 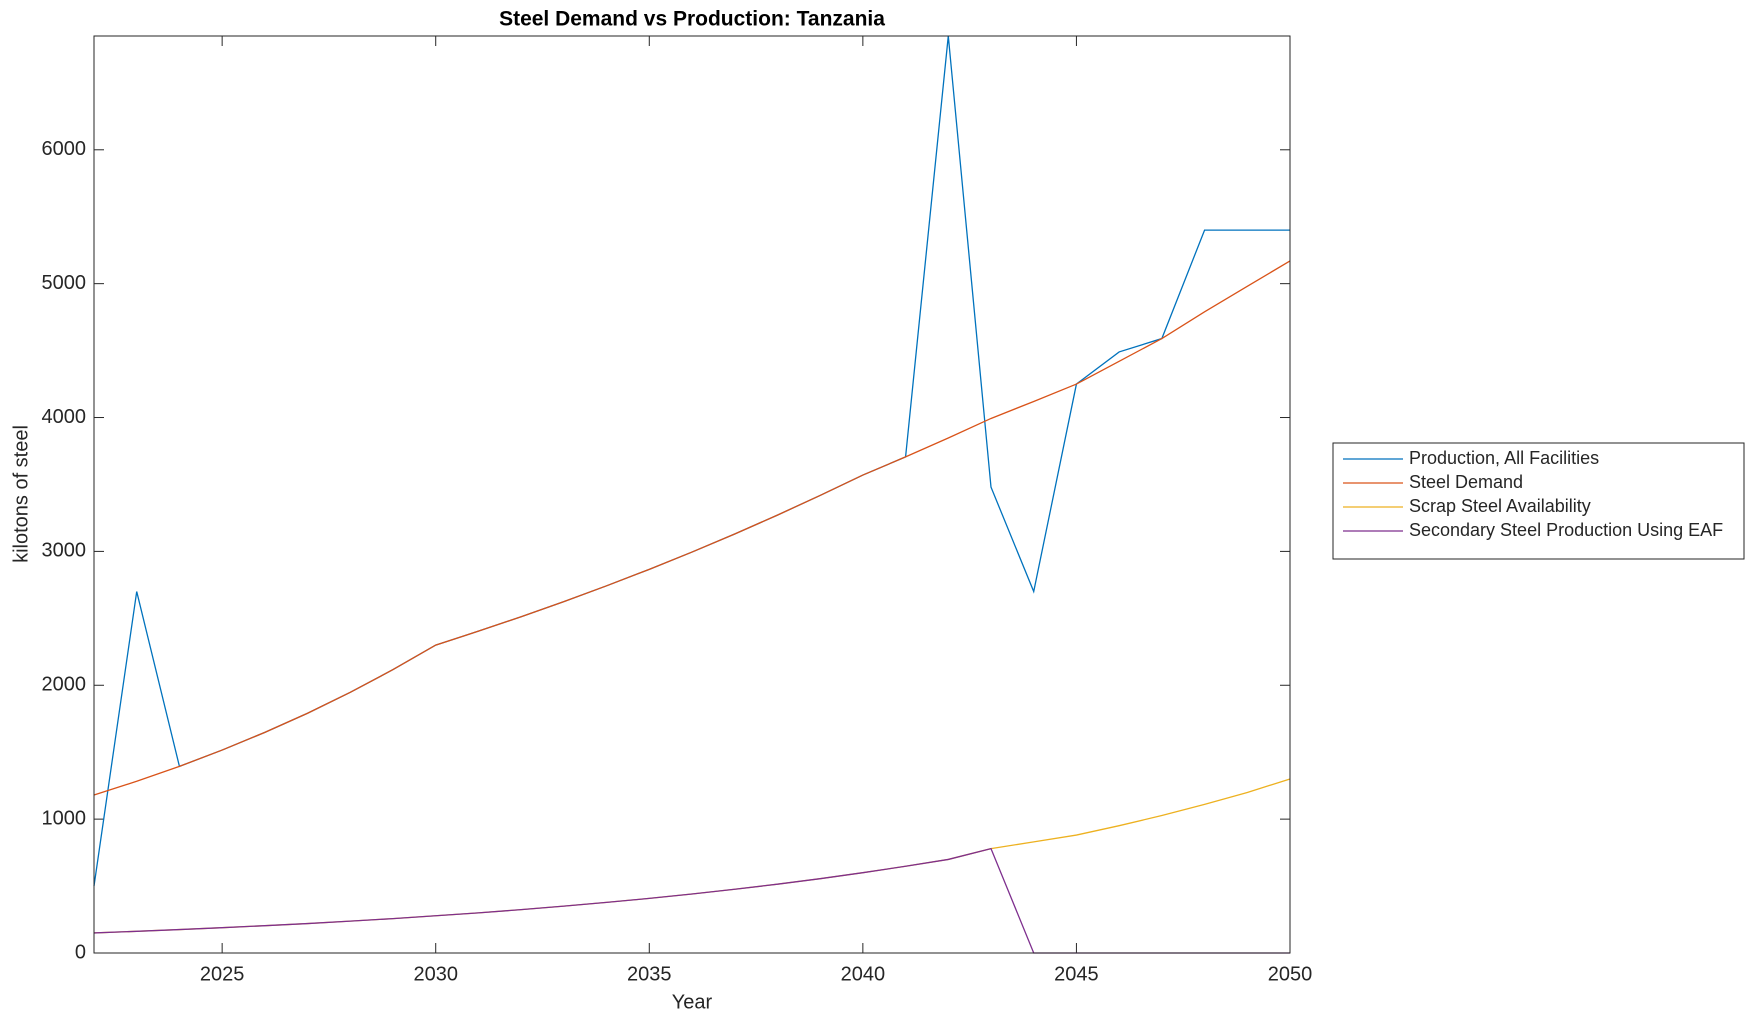 I want to click on x-axis-label: Year, so click(x=692, y=1002).